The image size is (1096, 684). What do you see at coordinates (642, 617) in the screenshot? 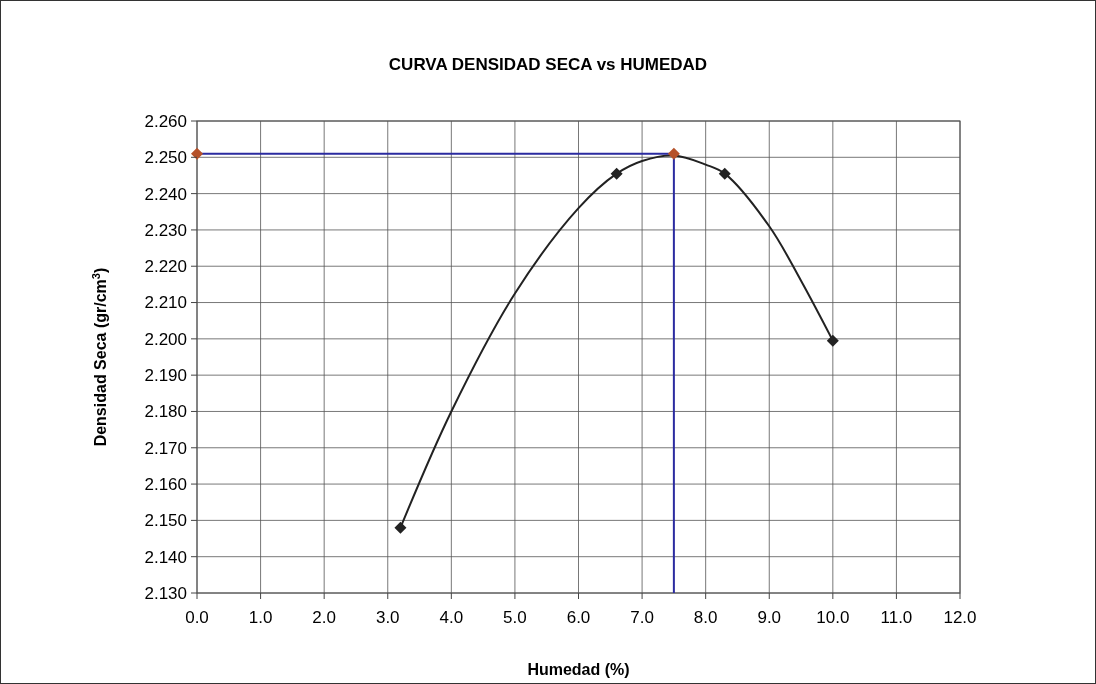
I see `x-tick-label: 7.0` at bounding box center [642, 617].